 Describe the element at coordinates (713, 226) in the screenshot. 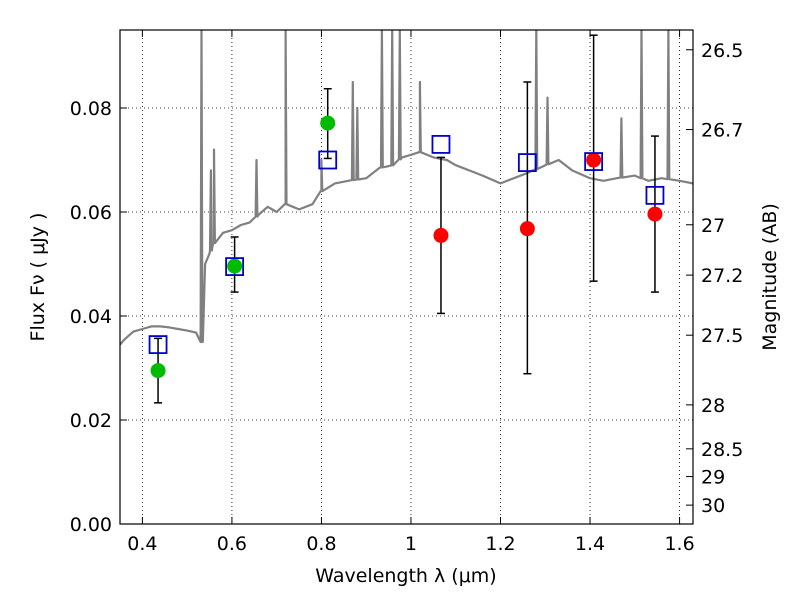

I see `y2-tick-label: 27` at that location.